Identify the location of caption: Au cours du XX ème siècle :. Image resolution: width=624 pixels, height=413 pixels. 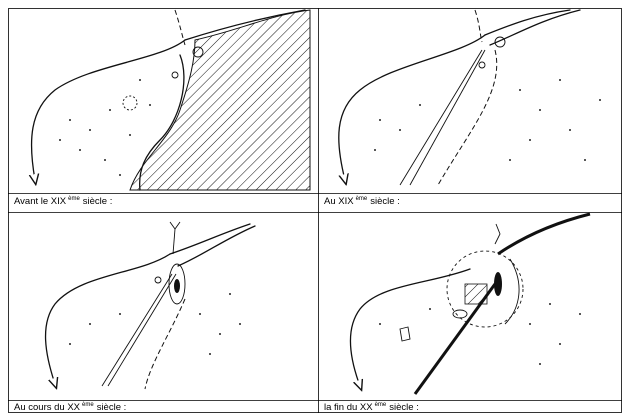
(70, 407).